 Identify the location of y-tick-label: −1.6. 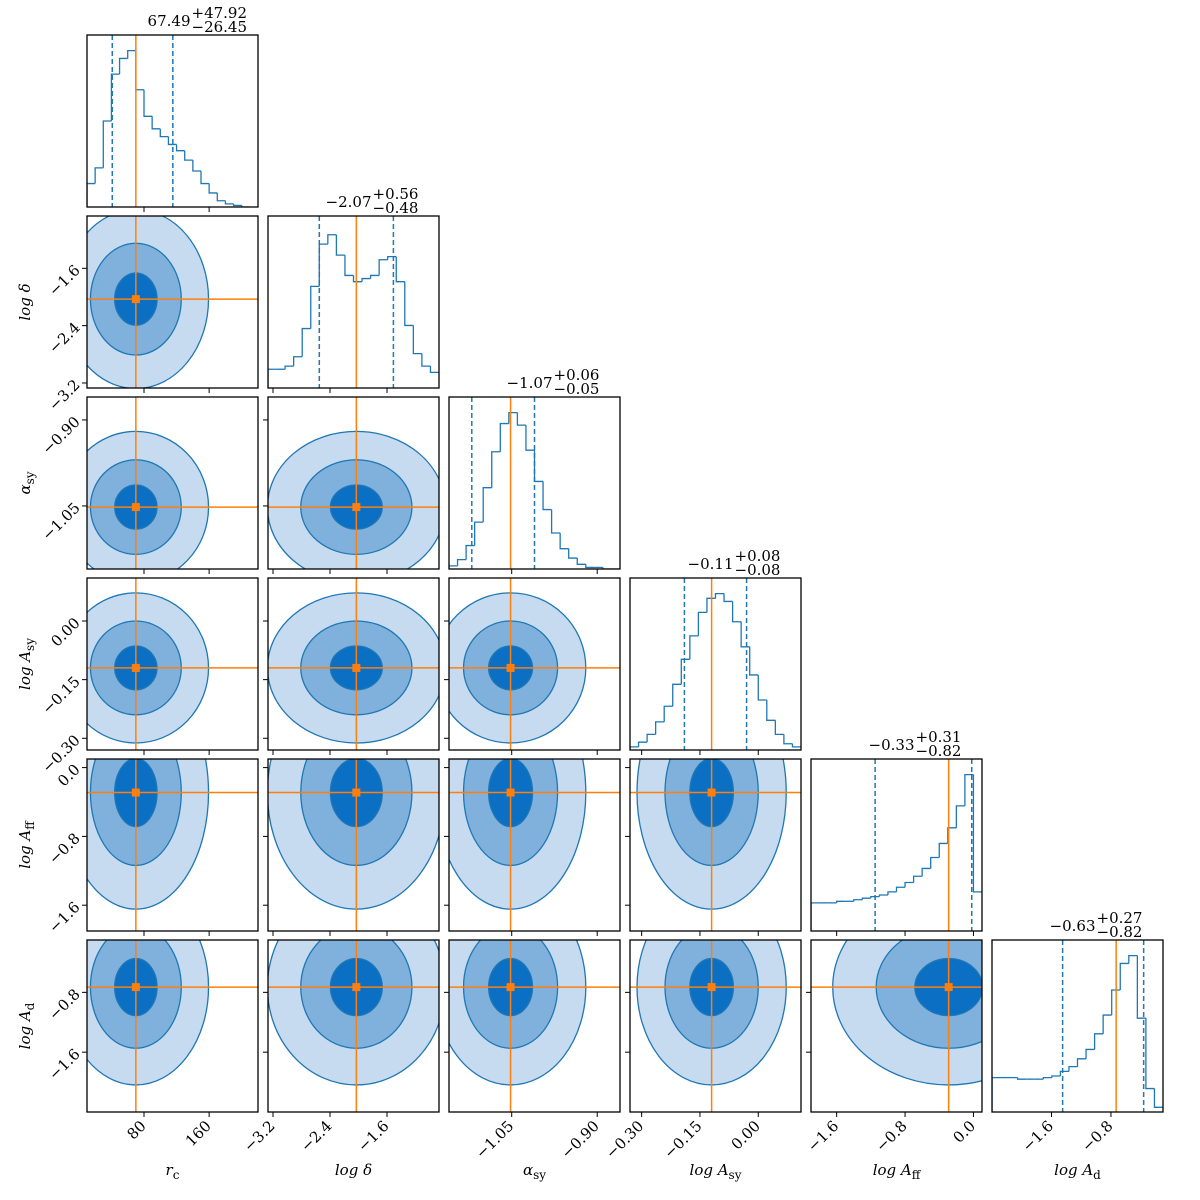
(64, 280).